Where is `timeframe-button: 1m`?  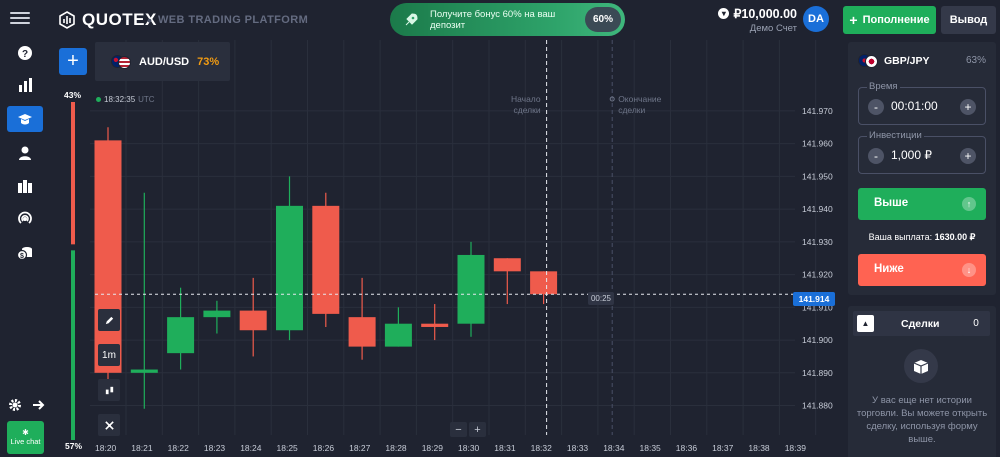
timeframe-button: 1m is located at coordinates (109, 355).